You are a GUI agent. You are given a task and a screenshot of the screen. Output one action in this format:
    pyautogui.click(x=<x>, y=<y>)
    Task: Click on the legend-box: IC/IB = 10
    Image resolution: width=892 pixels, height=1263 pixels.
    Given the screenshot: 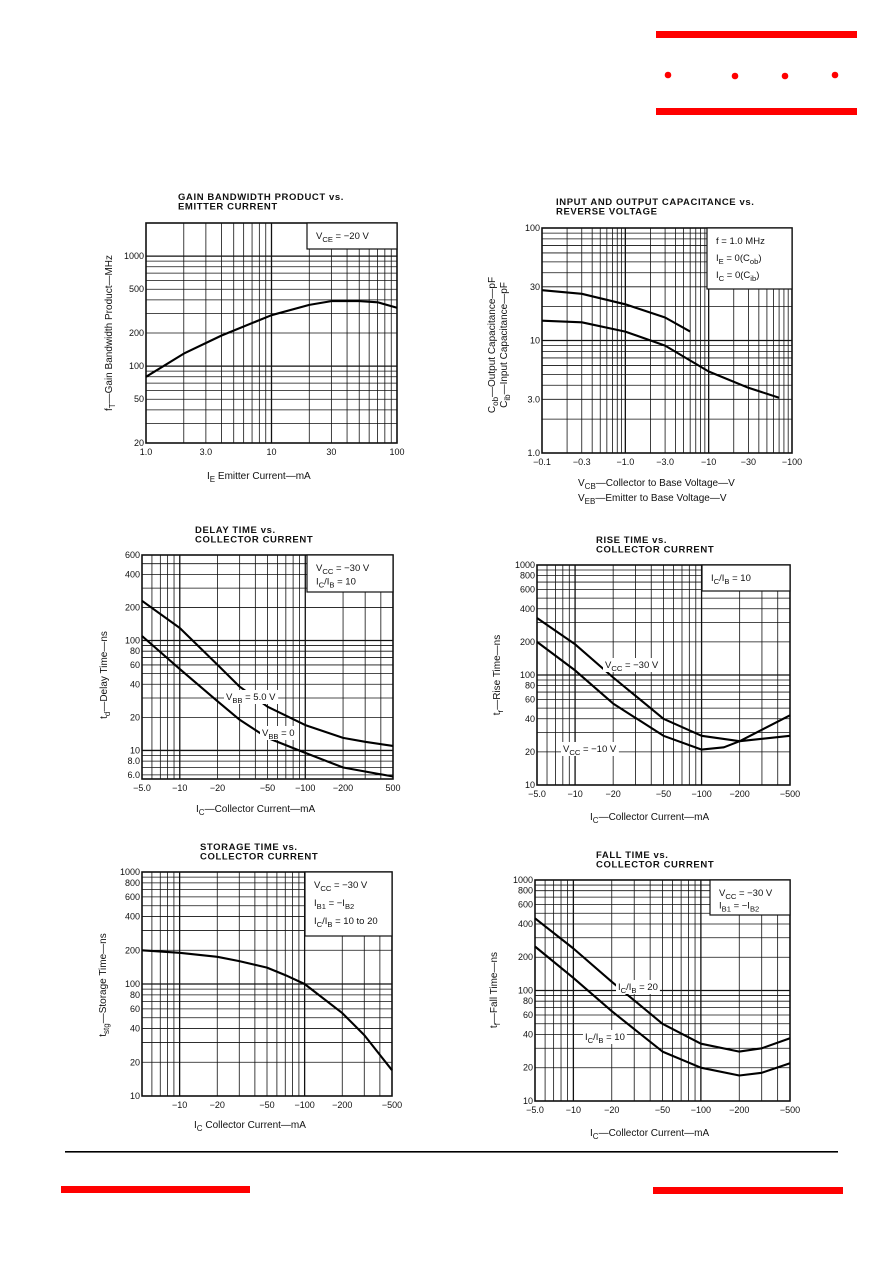 What is the action you would take?
    pyautogui.click(x=746, y=578)
    